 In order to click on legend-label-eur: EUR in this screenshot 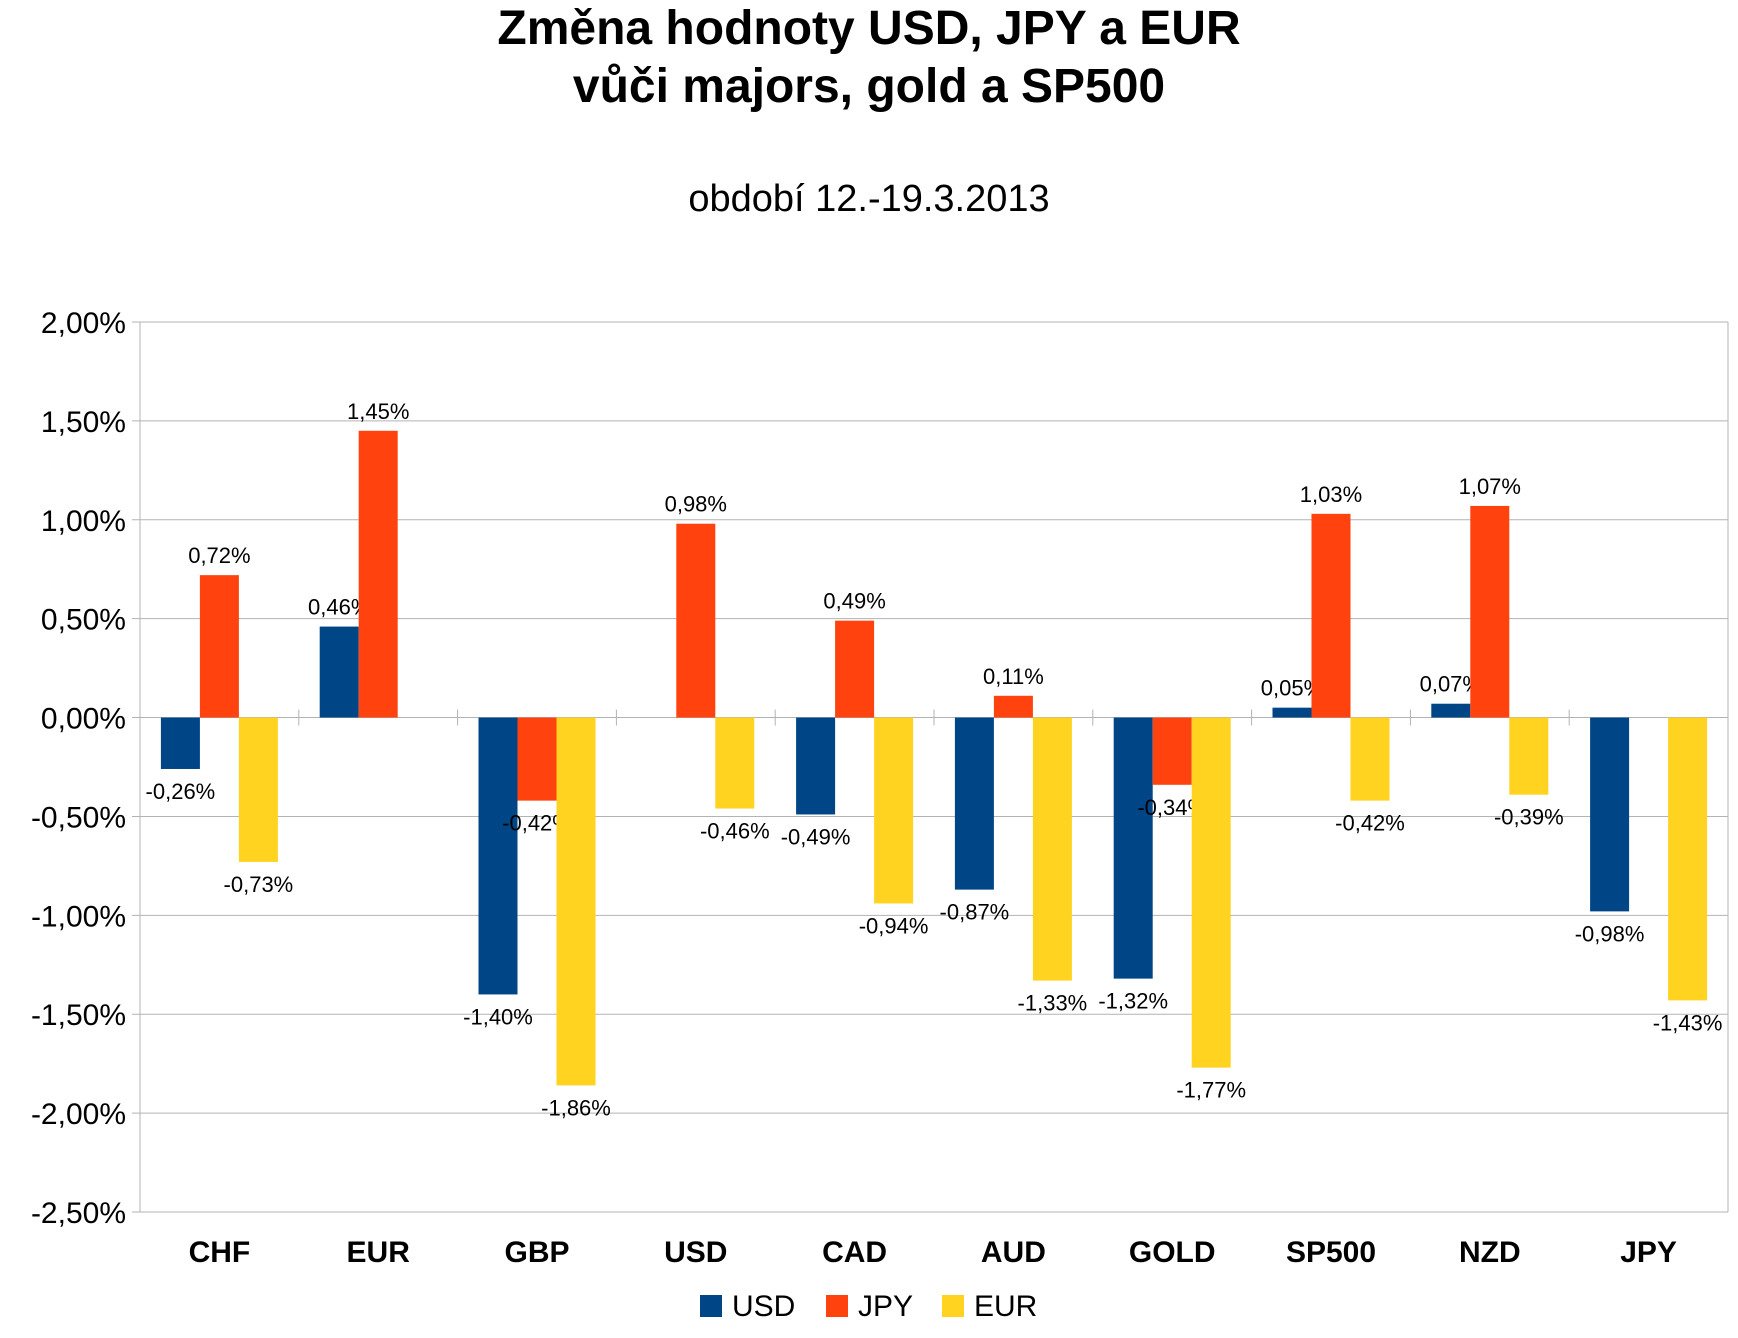, I will do `click(1005, 1306)`.